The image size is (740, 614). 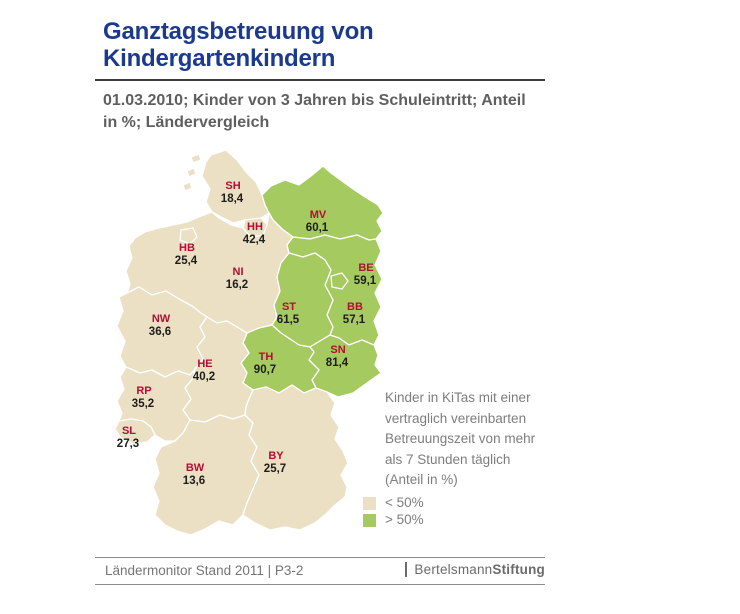 I want to click on state-value-TH: 90,7, so click(x=265, y=370).